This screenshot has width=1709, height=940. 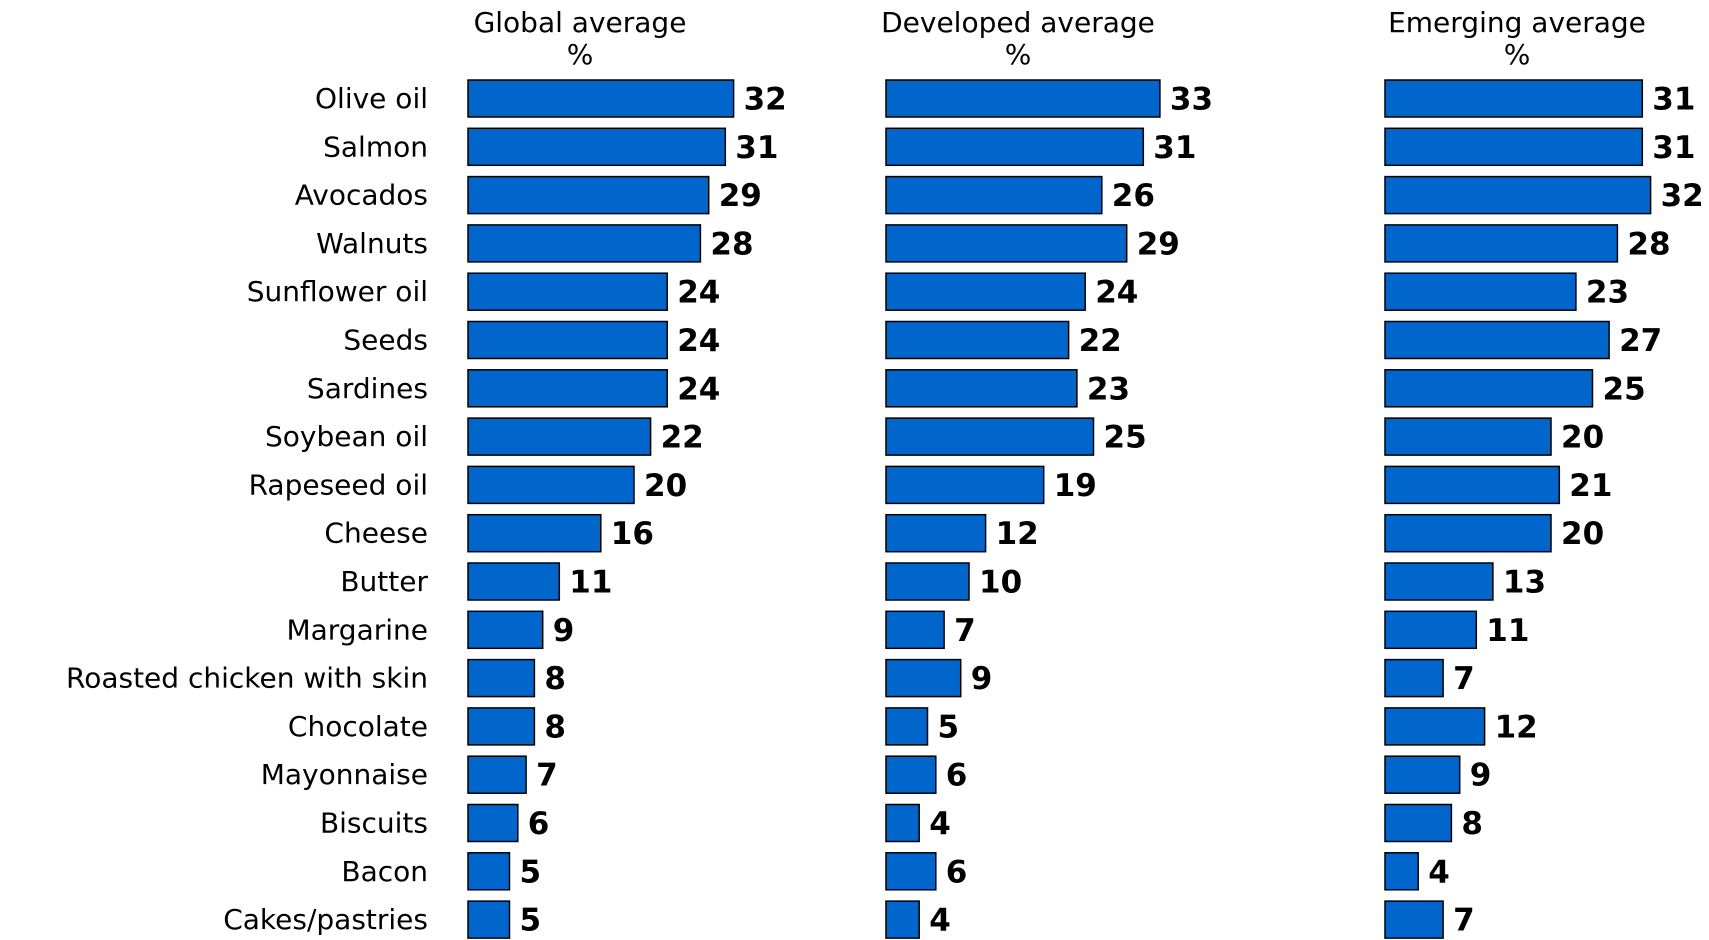 I want to click on data-label-sunflower-oil: 23, so click(x=1607, y=293).